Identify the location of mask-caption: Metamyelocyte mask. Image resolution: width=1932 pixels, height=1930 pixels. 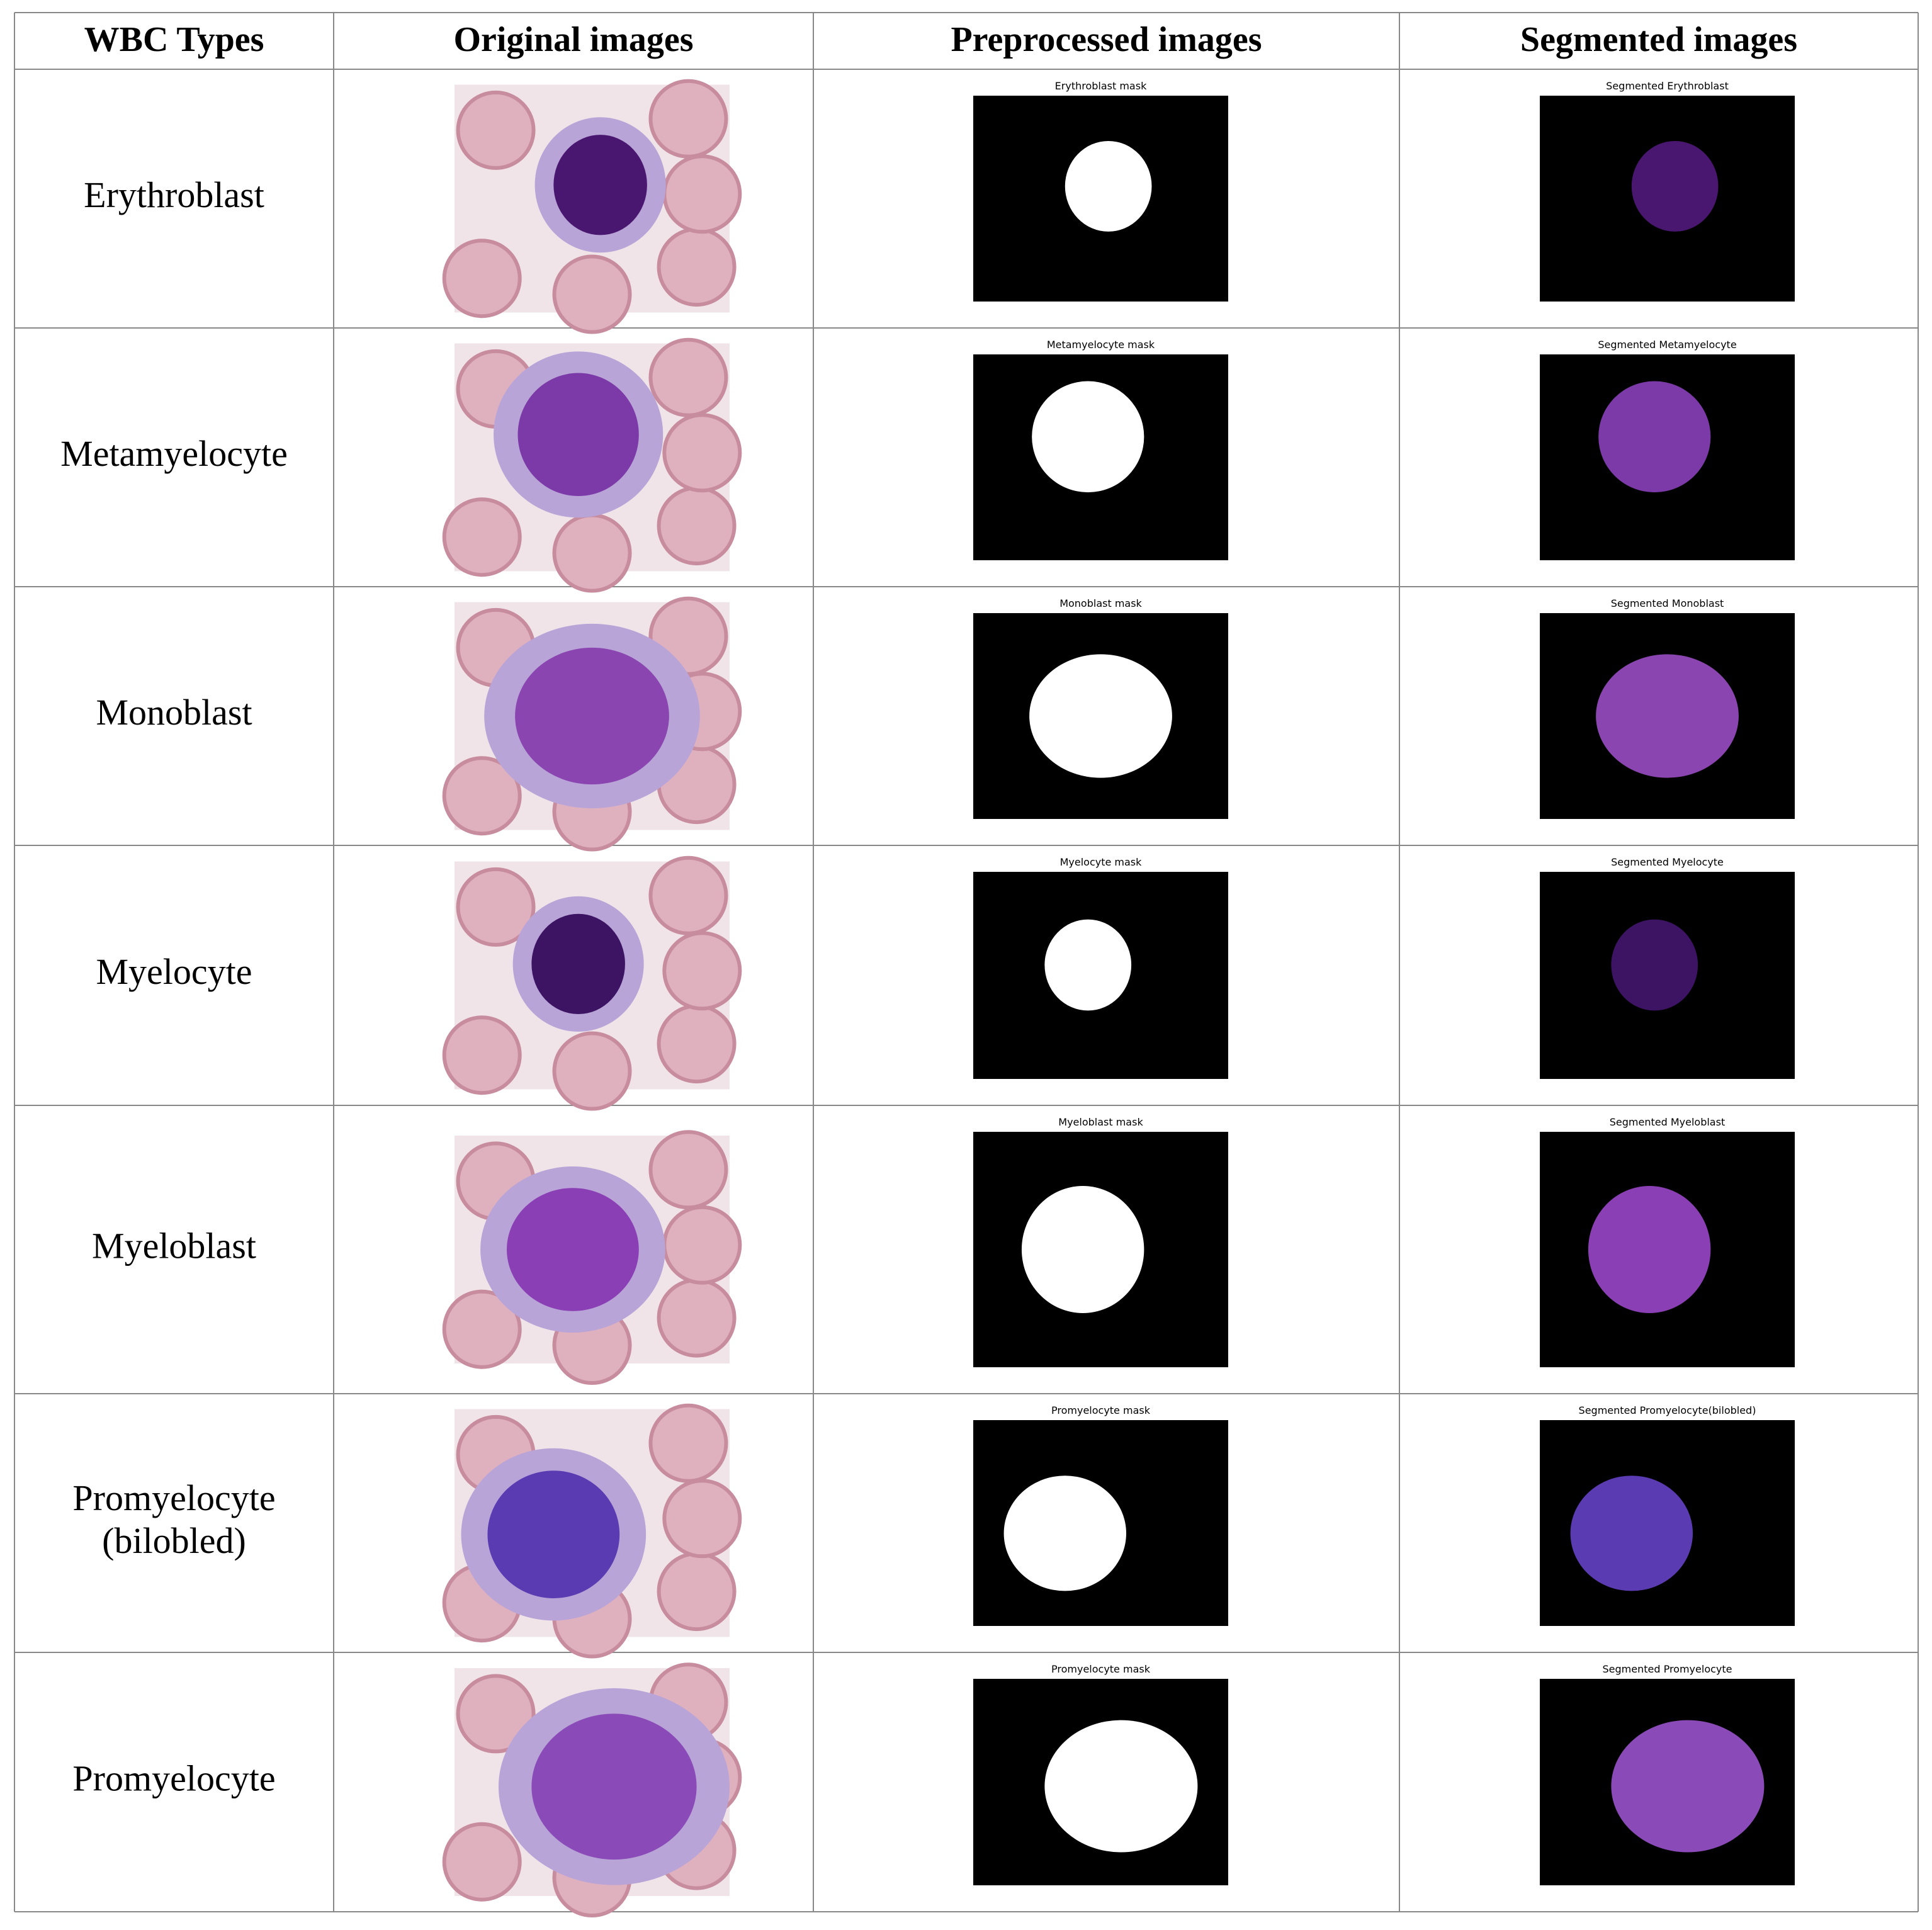
(1101, 345).